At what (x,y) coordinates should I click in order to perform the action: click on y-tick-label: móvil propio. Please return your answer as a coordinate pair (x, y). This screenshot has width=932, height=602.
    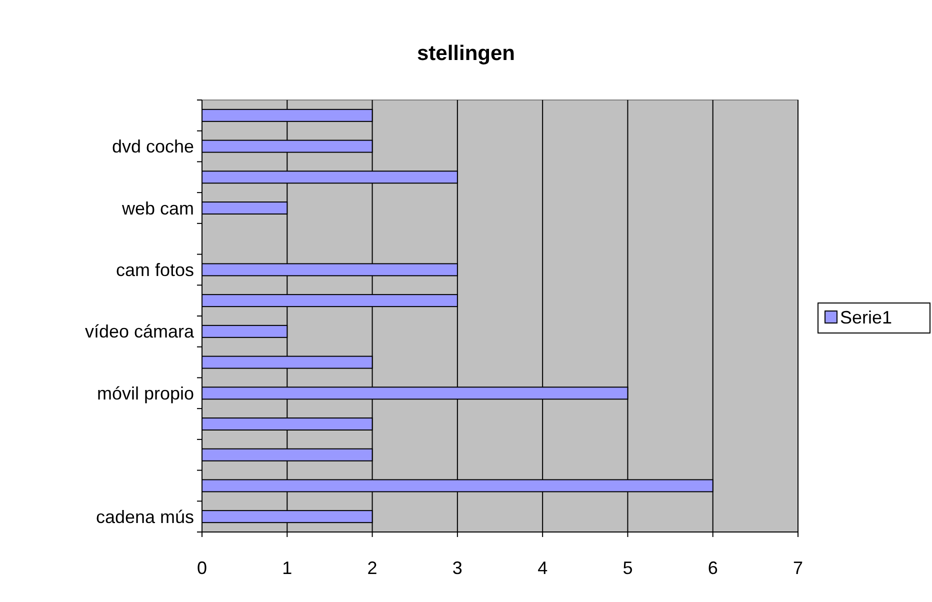
    Looking at the image, I should click on (145, 393).